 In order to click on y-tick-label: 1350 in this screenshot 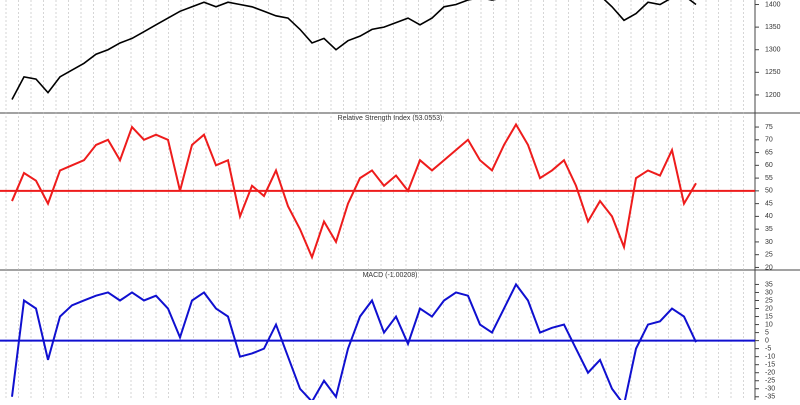, I will do `click(773, 27)`.